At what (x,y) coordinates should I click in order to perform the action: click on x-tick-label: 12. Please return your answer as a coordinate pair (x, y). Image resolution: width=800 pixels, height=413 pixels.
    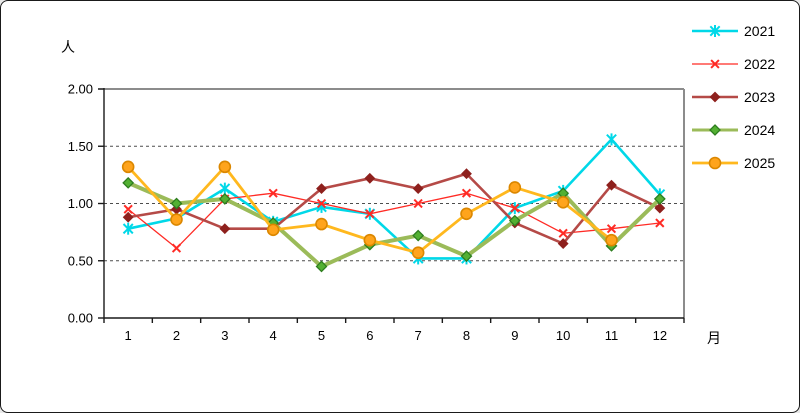
    Looking at the image, I should click on (660, 335).